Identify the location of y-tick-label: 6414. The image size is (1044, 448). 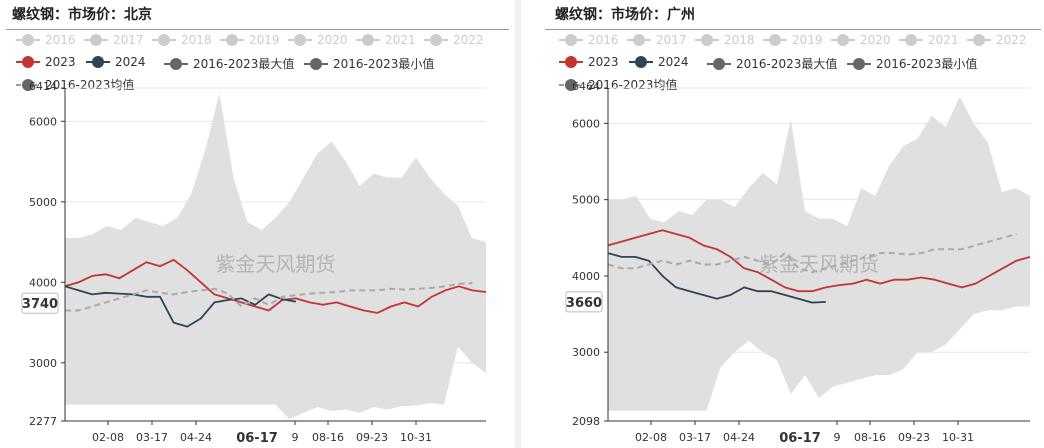
(43, 86).